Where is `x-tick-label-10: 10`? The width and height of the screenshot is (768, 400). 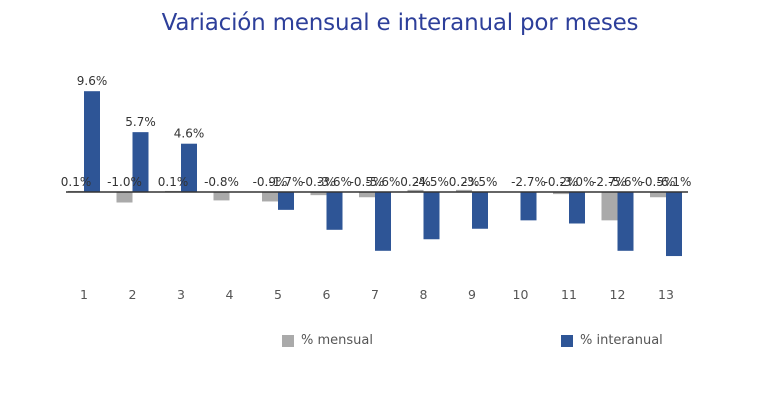 x-tick-label-10: 10 is located at coordinates (521, 294).